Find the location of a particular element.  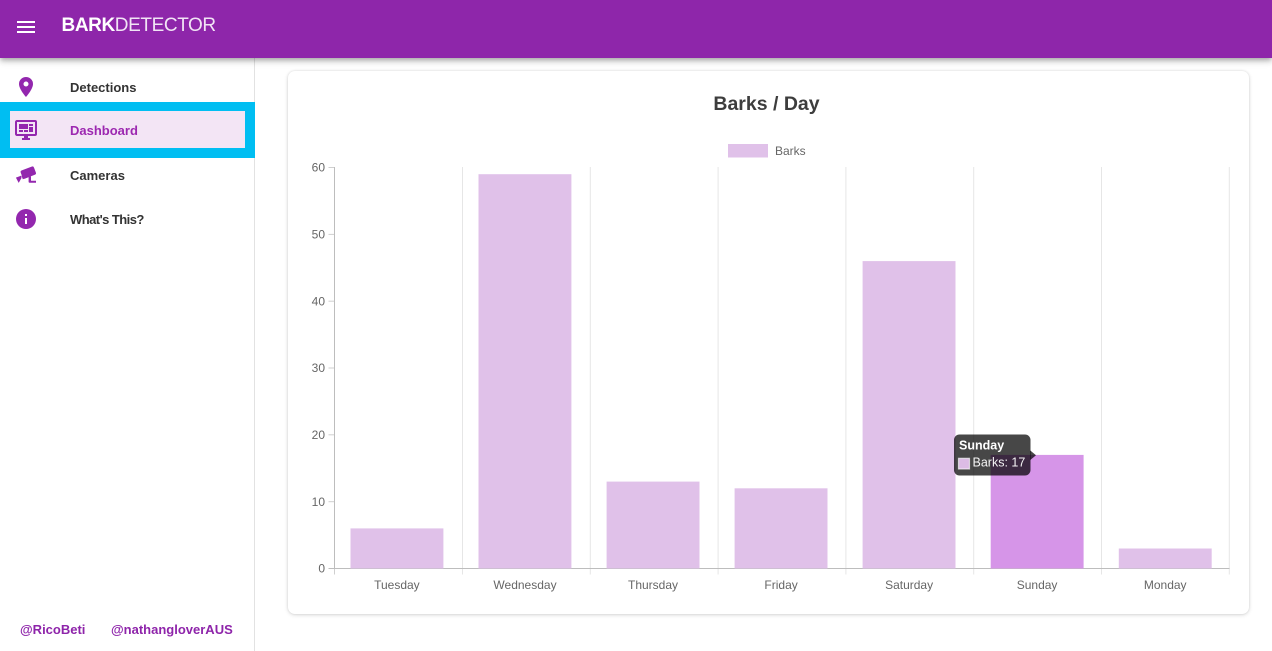

svg-text: Thursday is located at coordinates (653, 585).